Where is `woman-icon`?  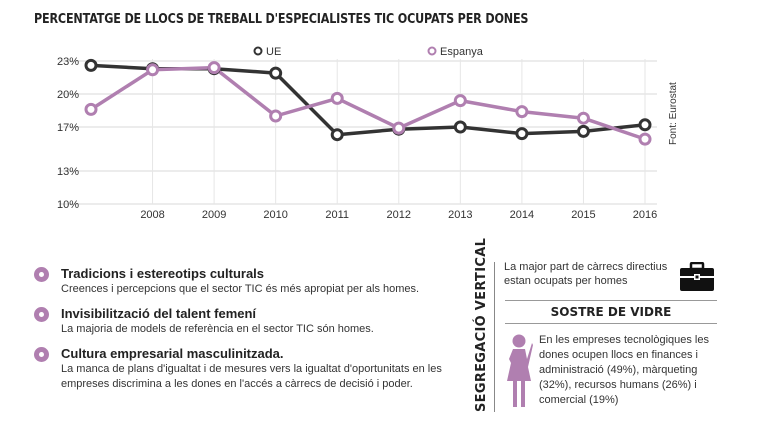 woman-icon is located at coordinates (520, 370).